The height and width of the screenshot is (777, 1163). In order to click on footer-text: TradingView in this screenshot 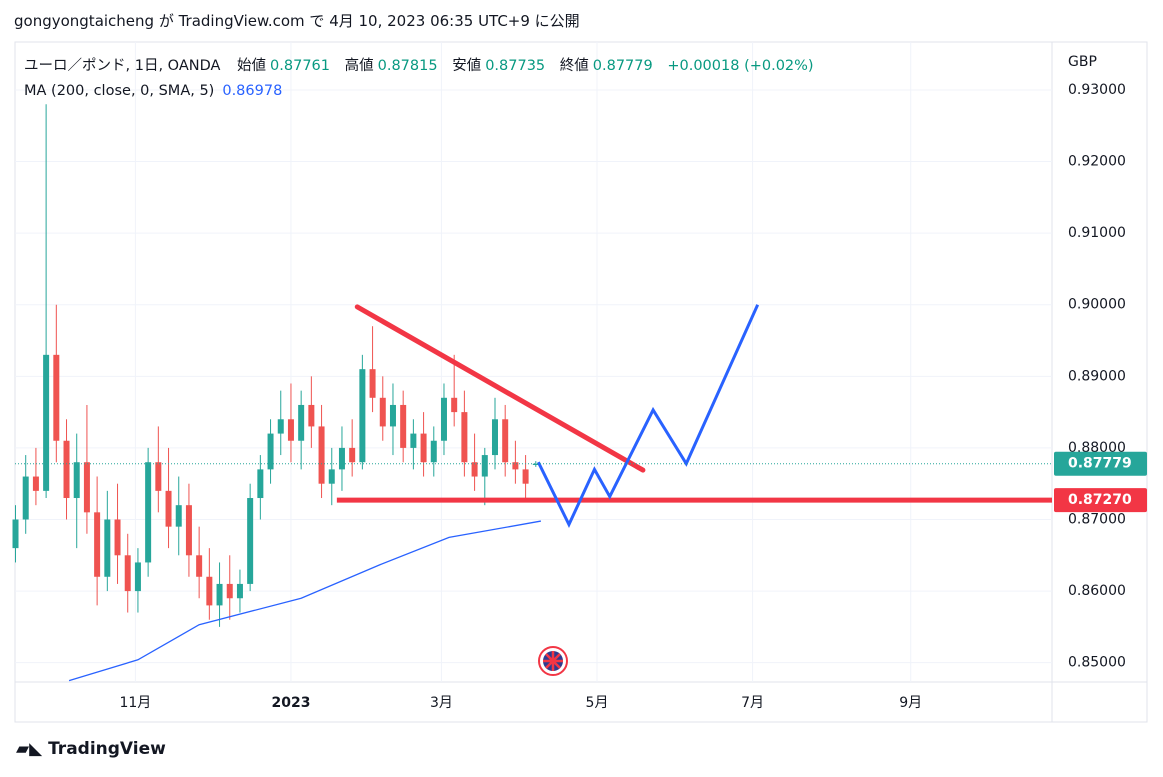, I will do `click(107, 749)`.